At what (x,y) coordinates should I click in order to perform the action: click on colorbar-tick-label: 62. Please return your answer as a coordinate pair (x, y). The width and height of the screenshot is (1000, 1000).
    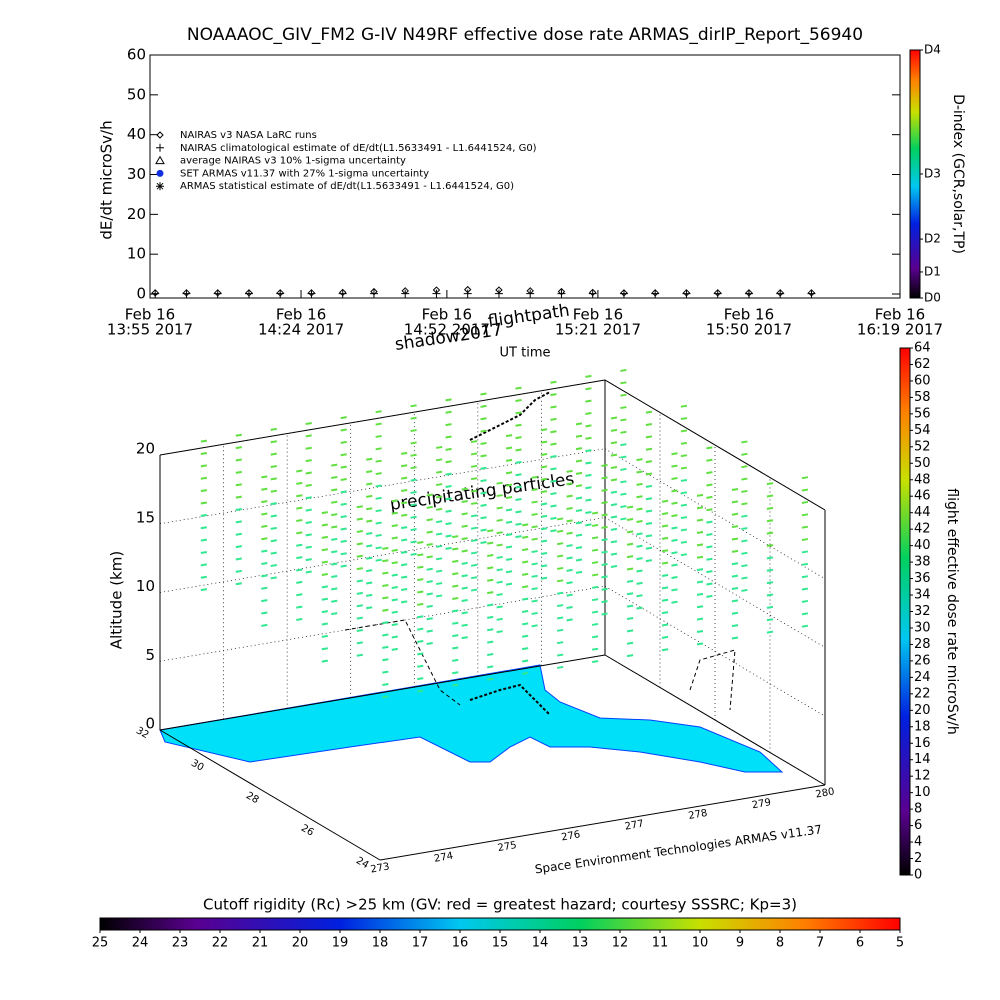
    Looking at the image, I should click on (922, 364).